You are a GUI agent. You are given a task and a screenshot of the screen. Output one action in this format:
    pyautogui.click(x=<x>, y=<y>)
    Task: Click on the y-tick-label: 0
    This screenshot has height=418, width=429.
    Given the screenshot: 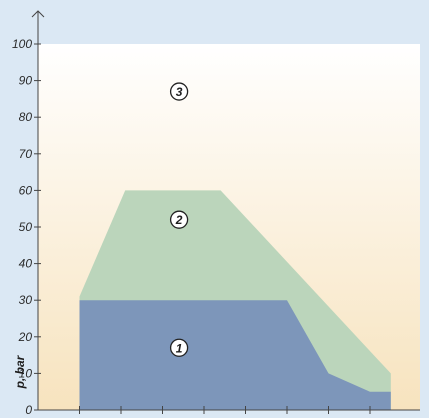 What is the action you would take?
    pyautogui.click(x=28, y=410)
    